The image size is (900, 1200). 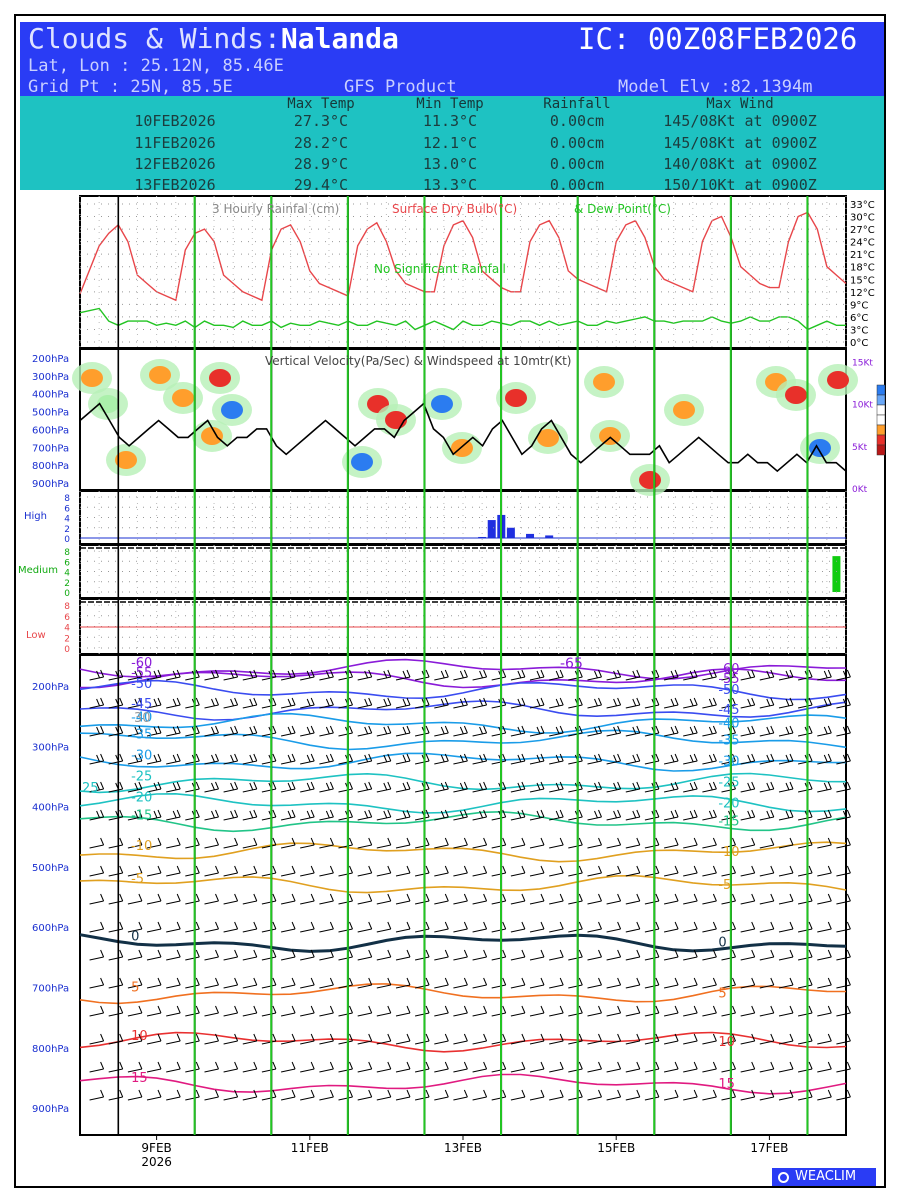 What do you see at coordinates (38, 570) in the screenshot?
I see `cloud-medium-label: Medium` at bounding box center [38, 570].